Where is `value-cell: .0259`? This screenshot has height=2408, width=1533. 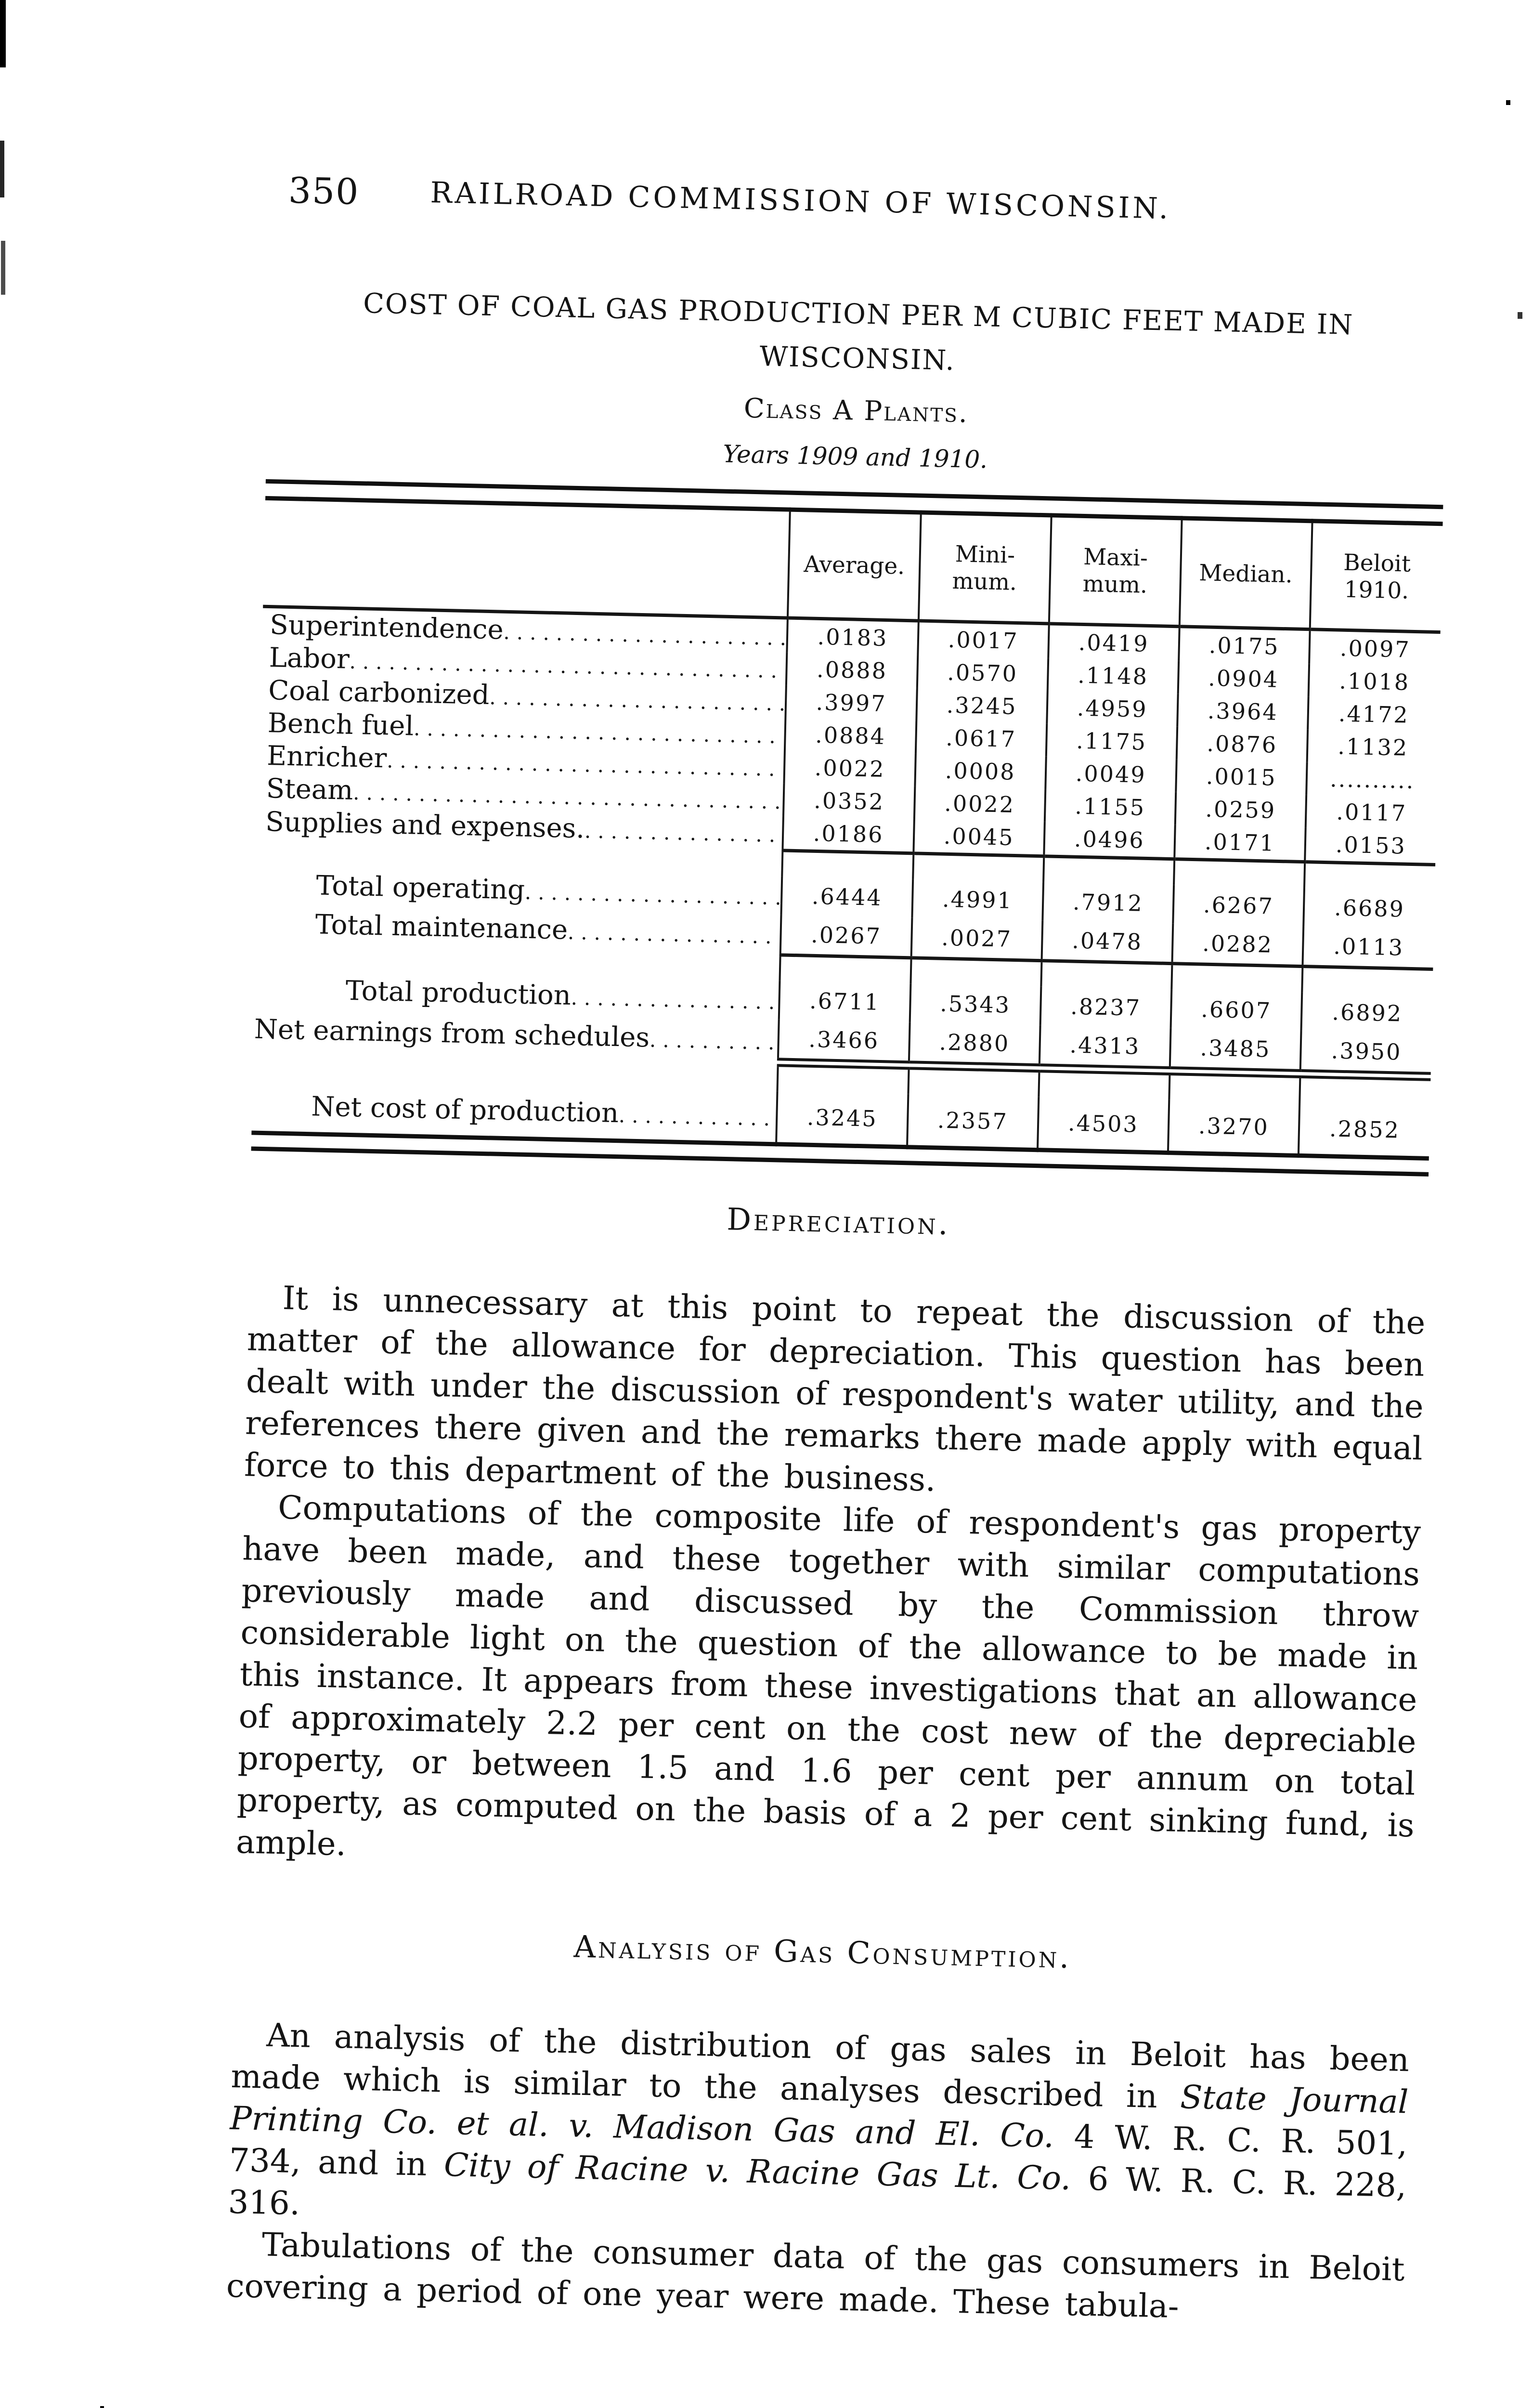 value-cell: .0259 is located at coordinates (1241, 810).